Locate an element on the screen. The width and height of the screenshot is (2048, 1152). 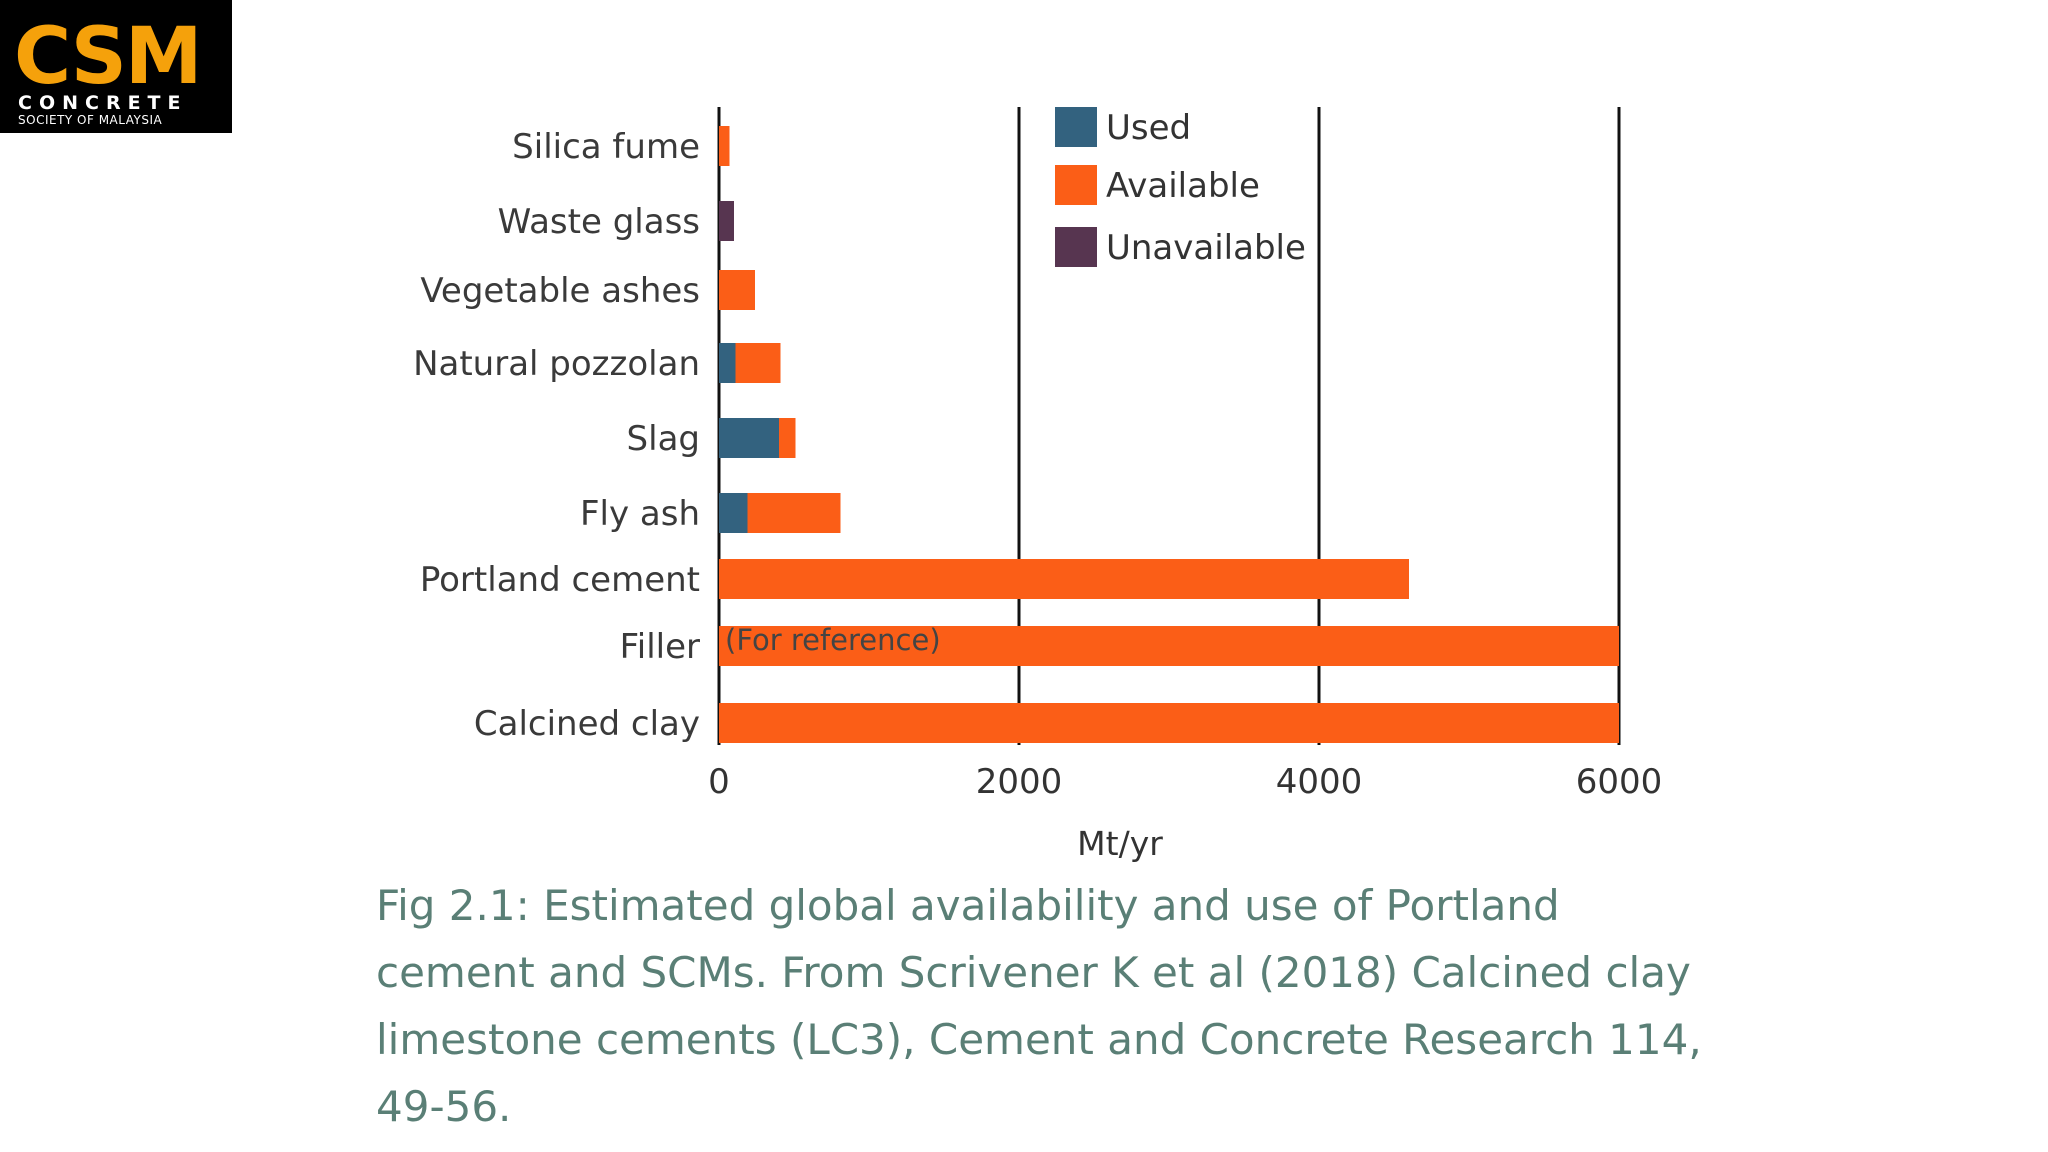
category-label: Fly ash is located at coordinates (640, 514).